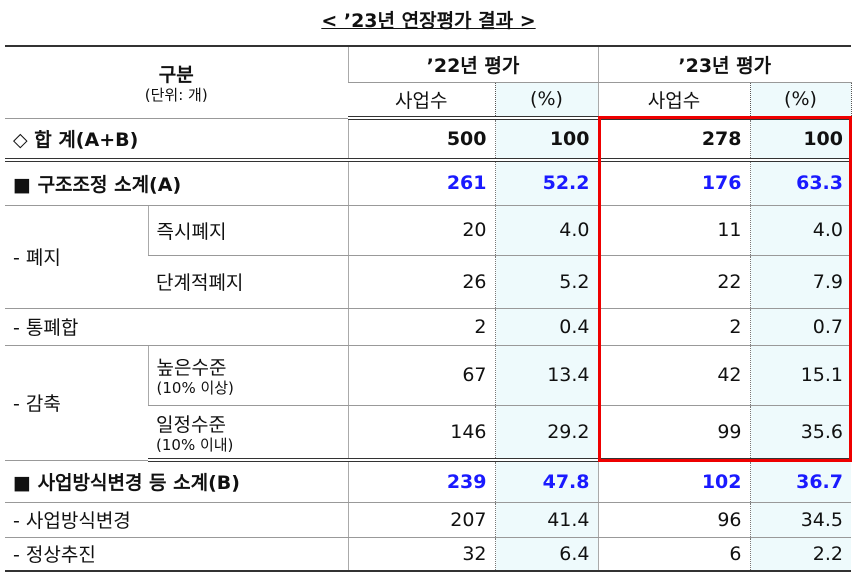 This screenshot has width=857, height=577. I want to click on cell: 99, so click(673, 433).